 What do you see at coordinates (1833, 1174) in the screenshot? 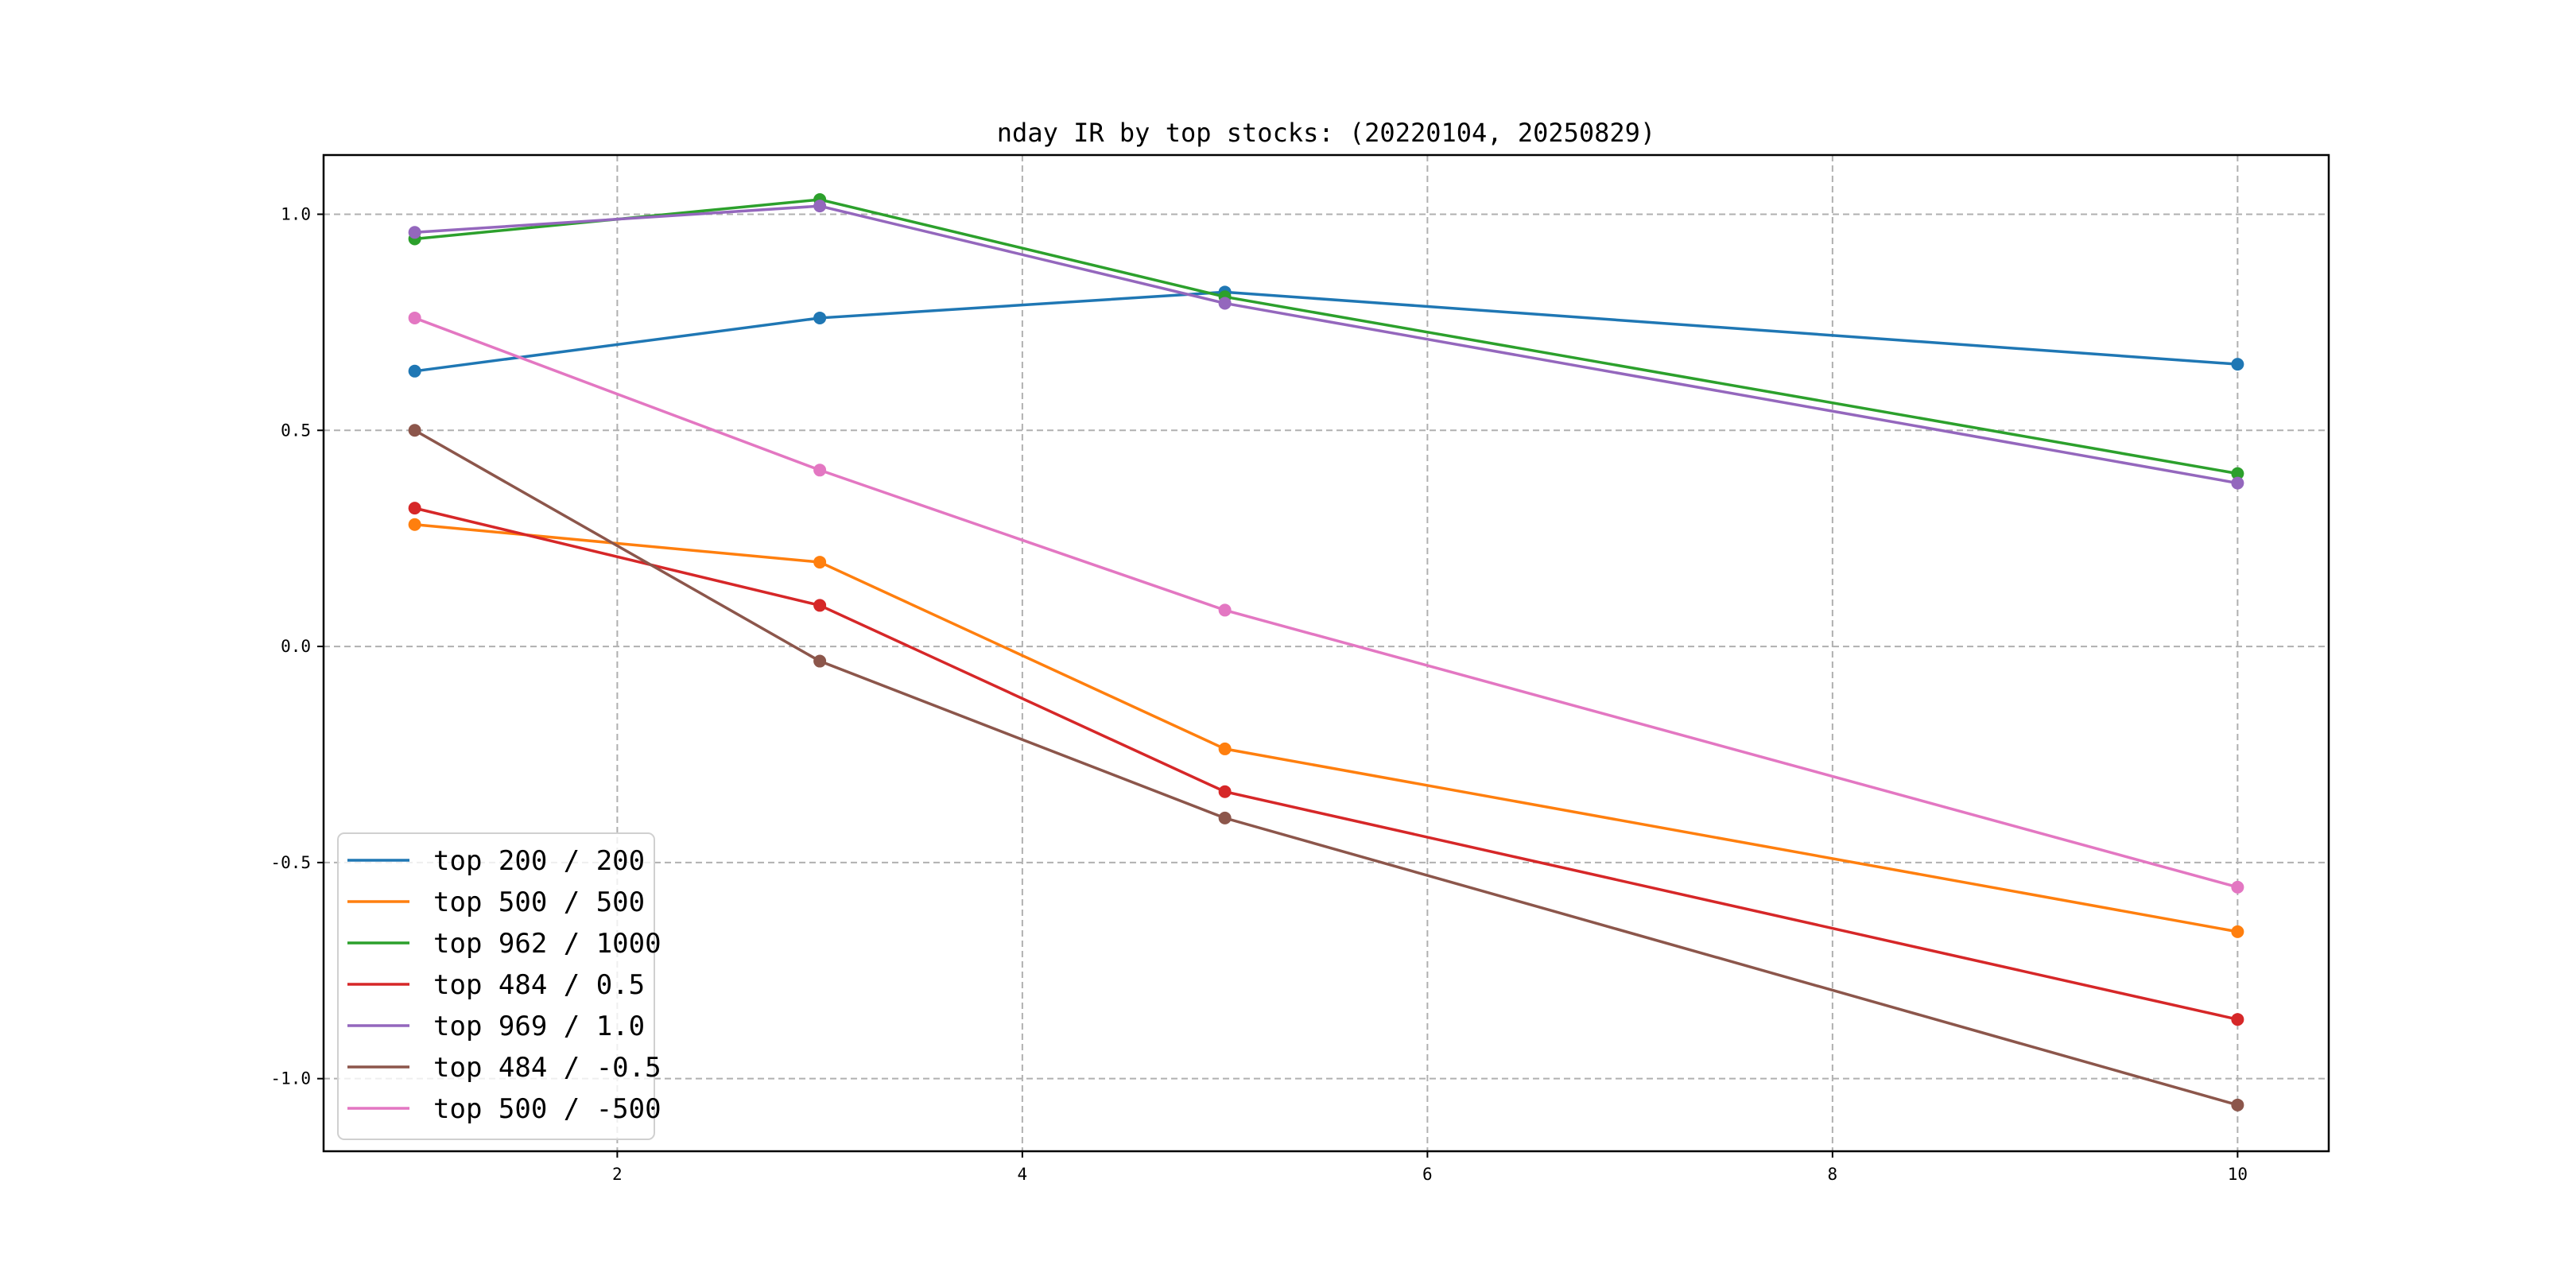
I see `x-tick-label: 8` at bounding box center [1833, 1174].